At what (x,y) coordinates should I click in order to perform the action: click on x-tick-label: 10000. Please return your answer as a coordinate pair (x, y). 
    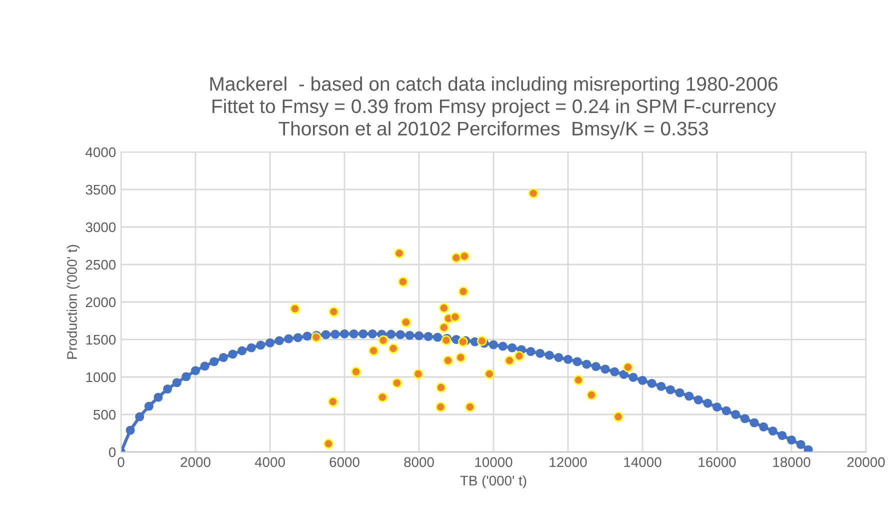
    Looking at the image, I should click on (493, 462).